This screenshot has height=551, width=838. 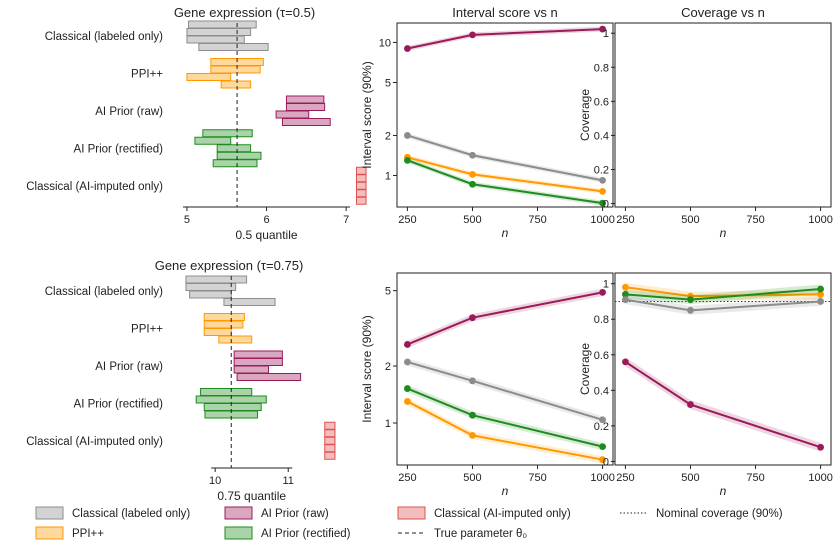 What do you see at coordinates (585, 115) in the screenshot?
I see `y-axis-label: Coverage` at bounding box center [585, 115].